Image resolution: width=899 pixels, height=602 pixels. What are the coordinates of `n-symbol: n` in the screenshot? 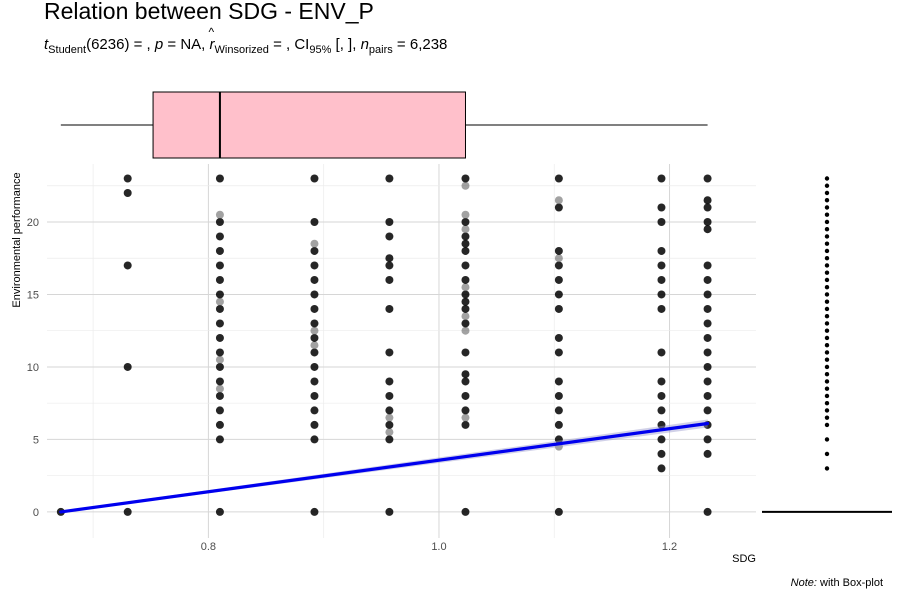 It's located at (364, 44).